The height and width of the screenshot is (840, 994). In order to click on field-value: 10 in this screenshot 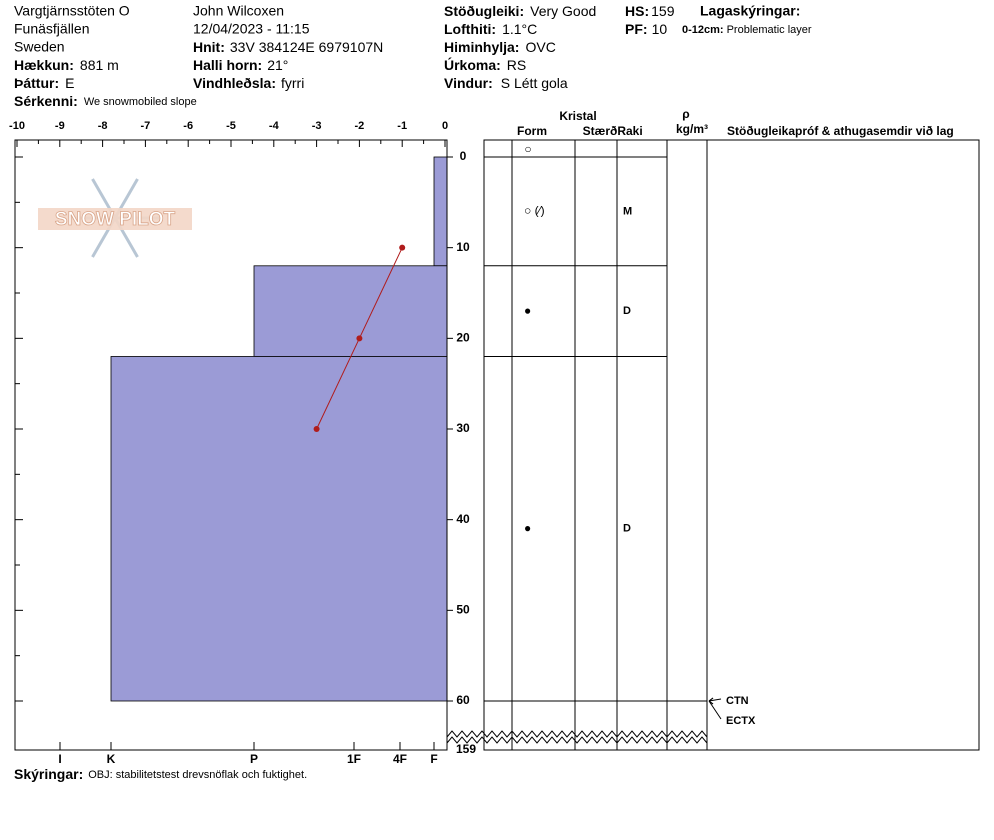, I will do `click(660, 29)`.